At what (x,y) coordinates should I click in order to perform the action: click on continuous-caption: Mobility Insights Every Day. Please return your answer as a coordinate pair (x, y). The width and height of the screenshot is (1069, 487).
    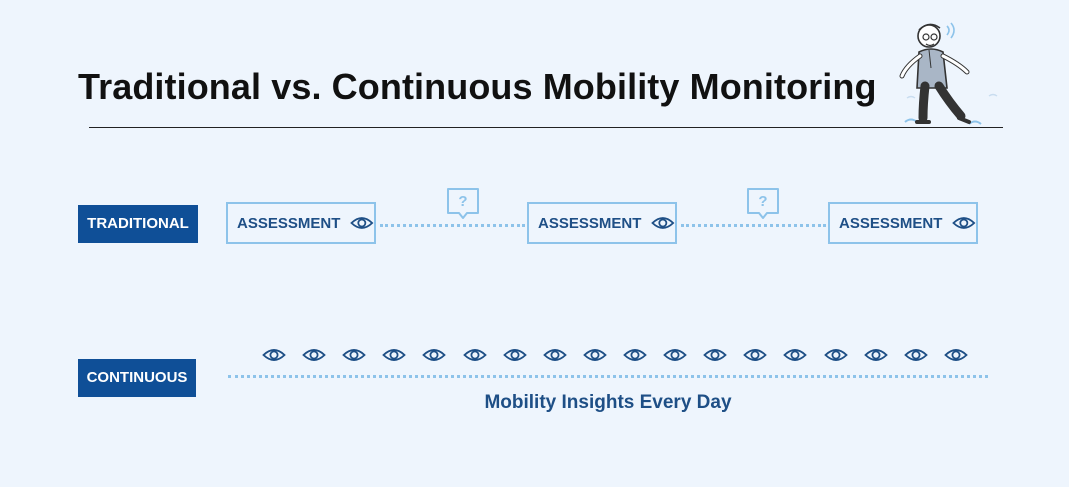
    Looking at the image, I should click on (608, 402).